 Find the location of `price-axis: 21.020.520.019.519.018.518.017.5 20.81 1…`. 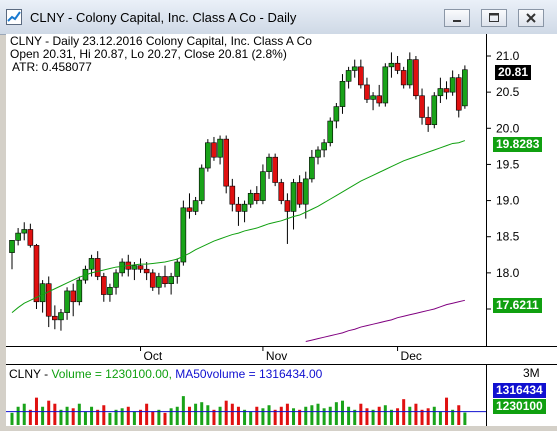

price-axis: 21.020.520.019.519.018.518.017.5 20.81 1… is located at coordinates (521, 190).